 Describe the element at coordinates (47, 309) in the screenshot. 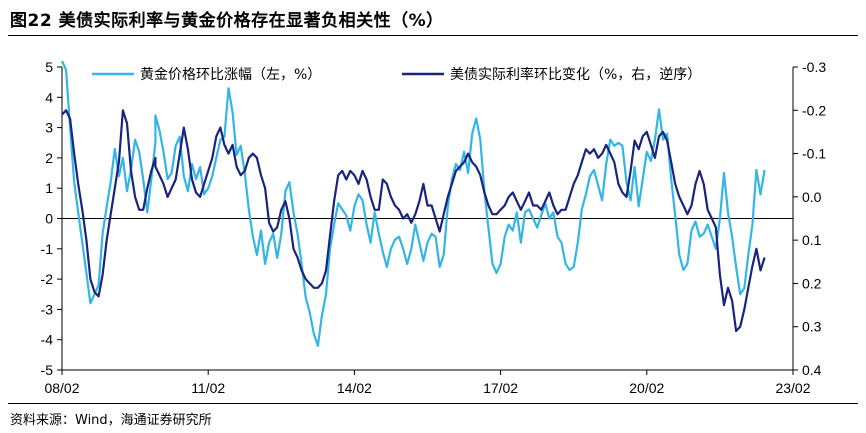

I see `left-axis-tick-label: -3` at that location.